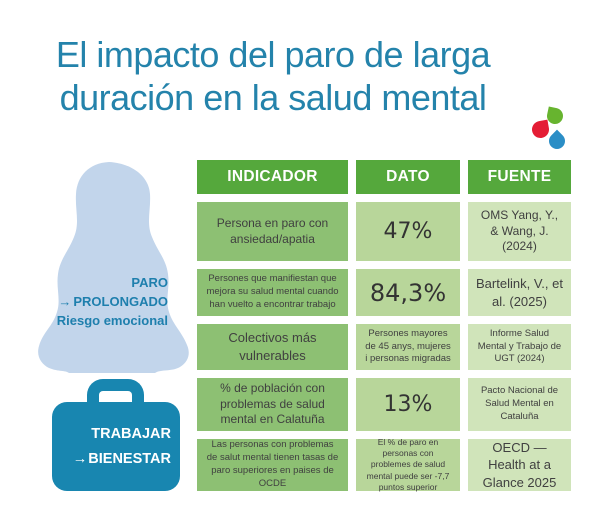 The width and height of the screenshot is (614, 523). What do you see at coordinates (557, 141) in the screenshot?
I see `blue-drop-icon` at bounding box center [557, 141].